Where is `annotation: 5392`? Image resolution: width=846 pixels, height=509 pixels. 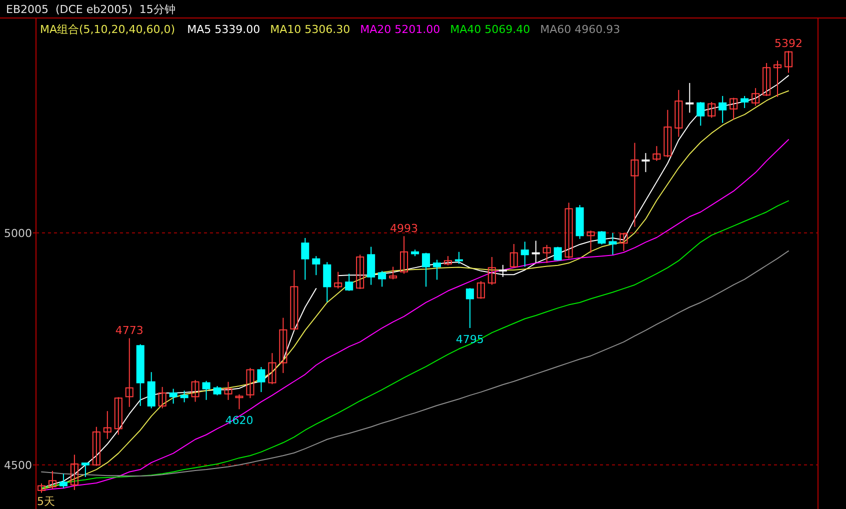 annotation: 5392 is located at coordinates (788, 43).